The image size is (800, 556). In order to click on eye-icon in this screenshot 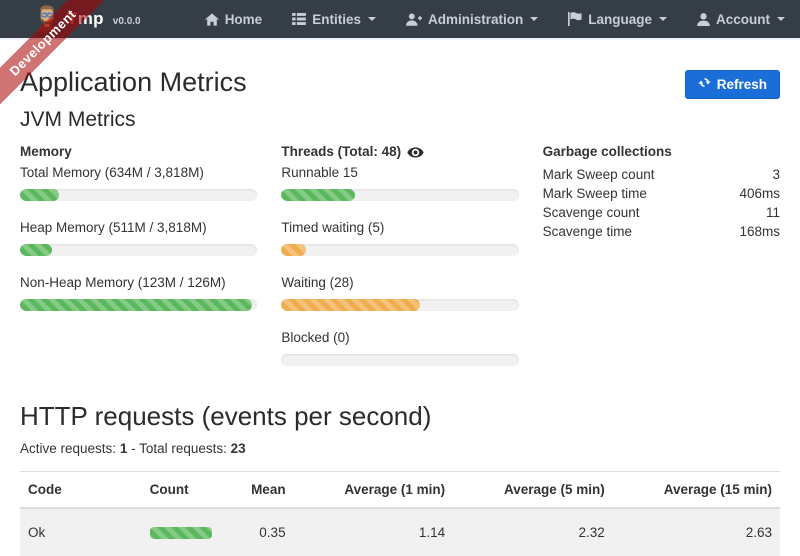, I will do `click(415, 152)`.